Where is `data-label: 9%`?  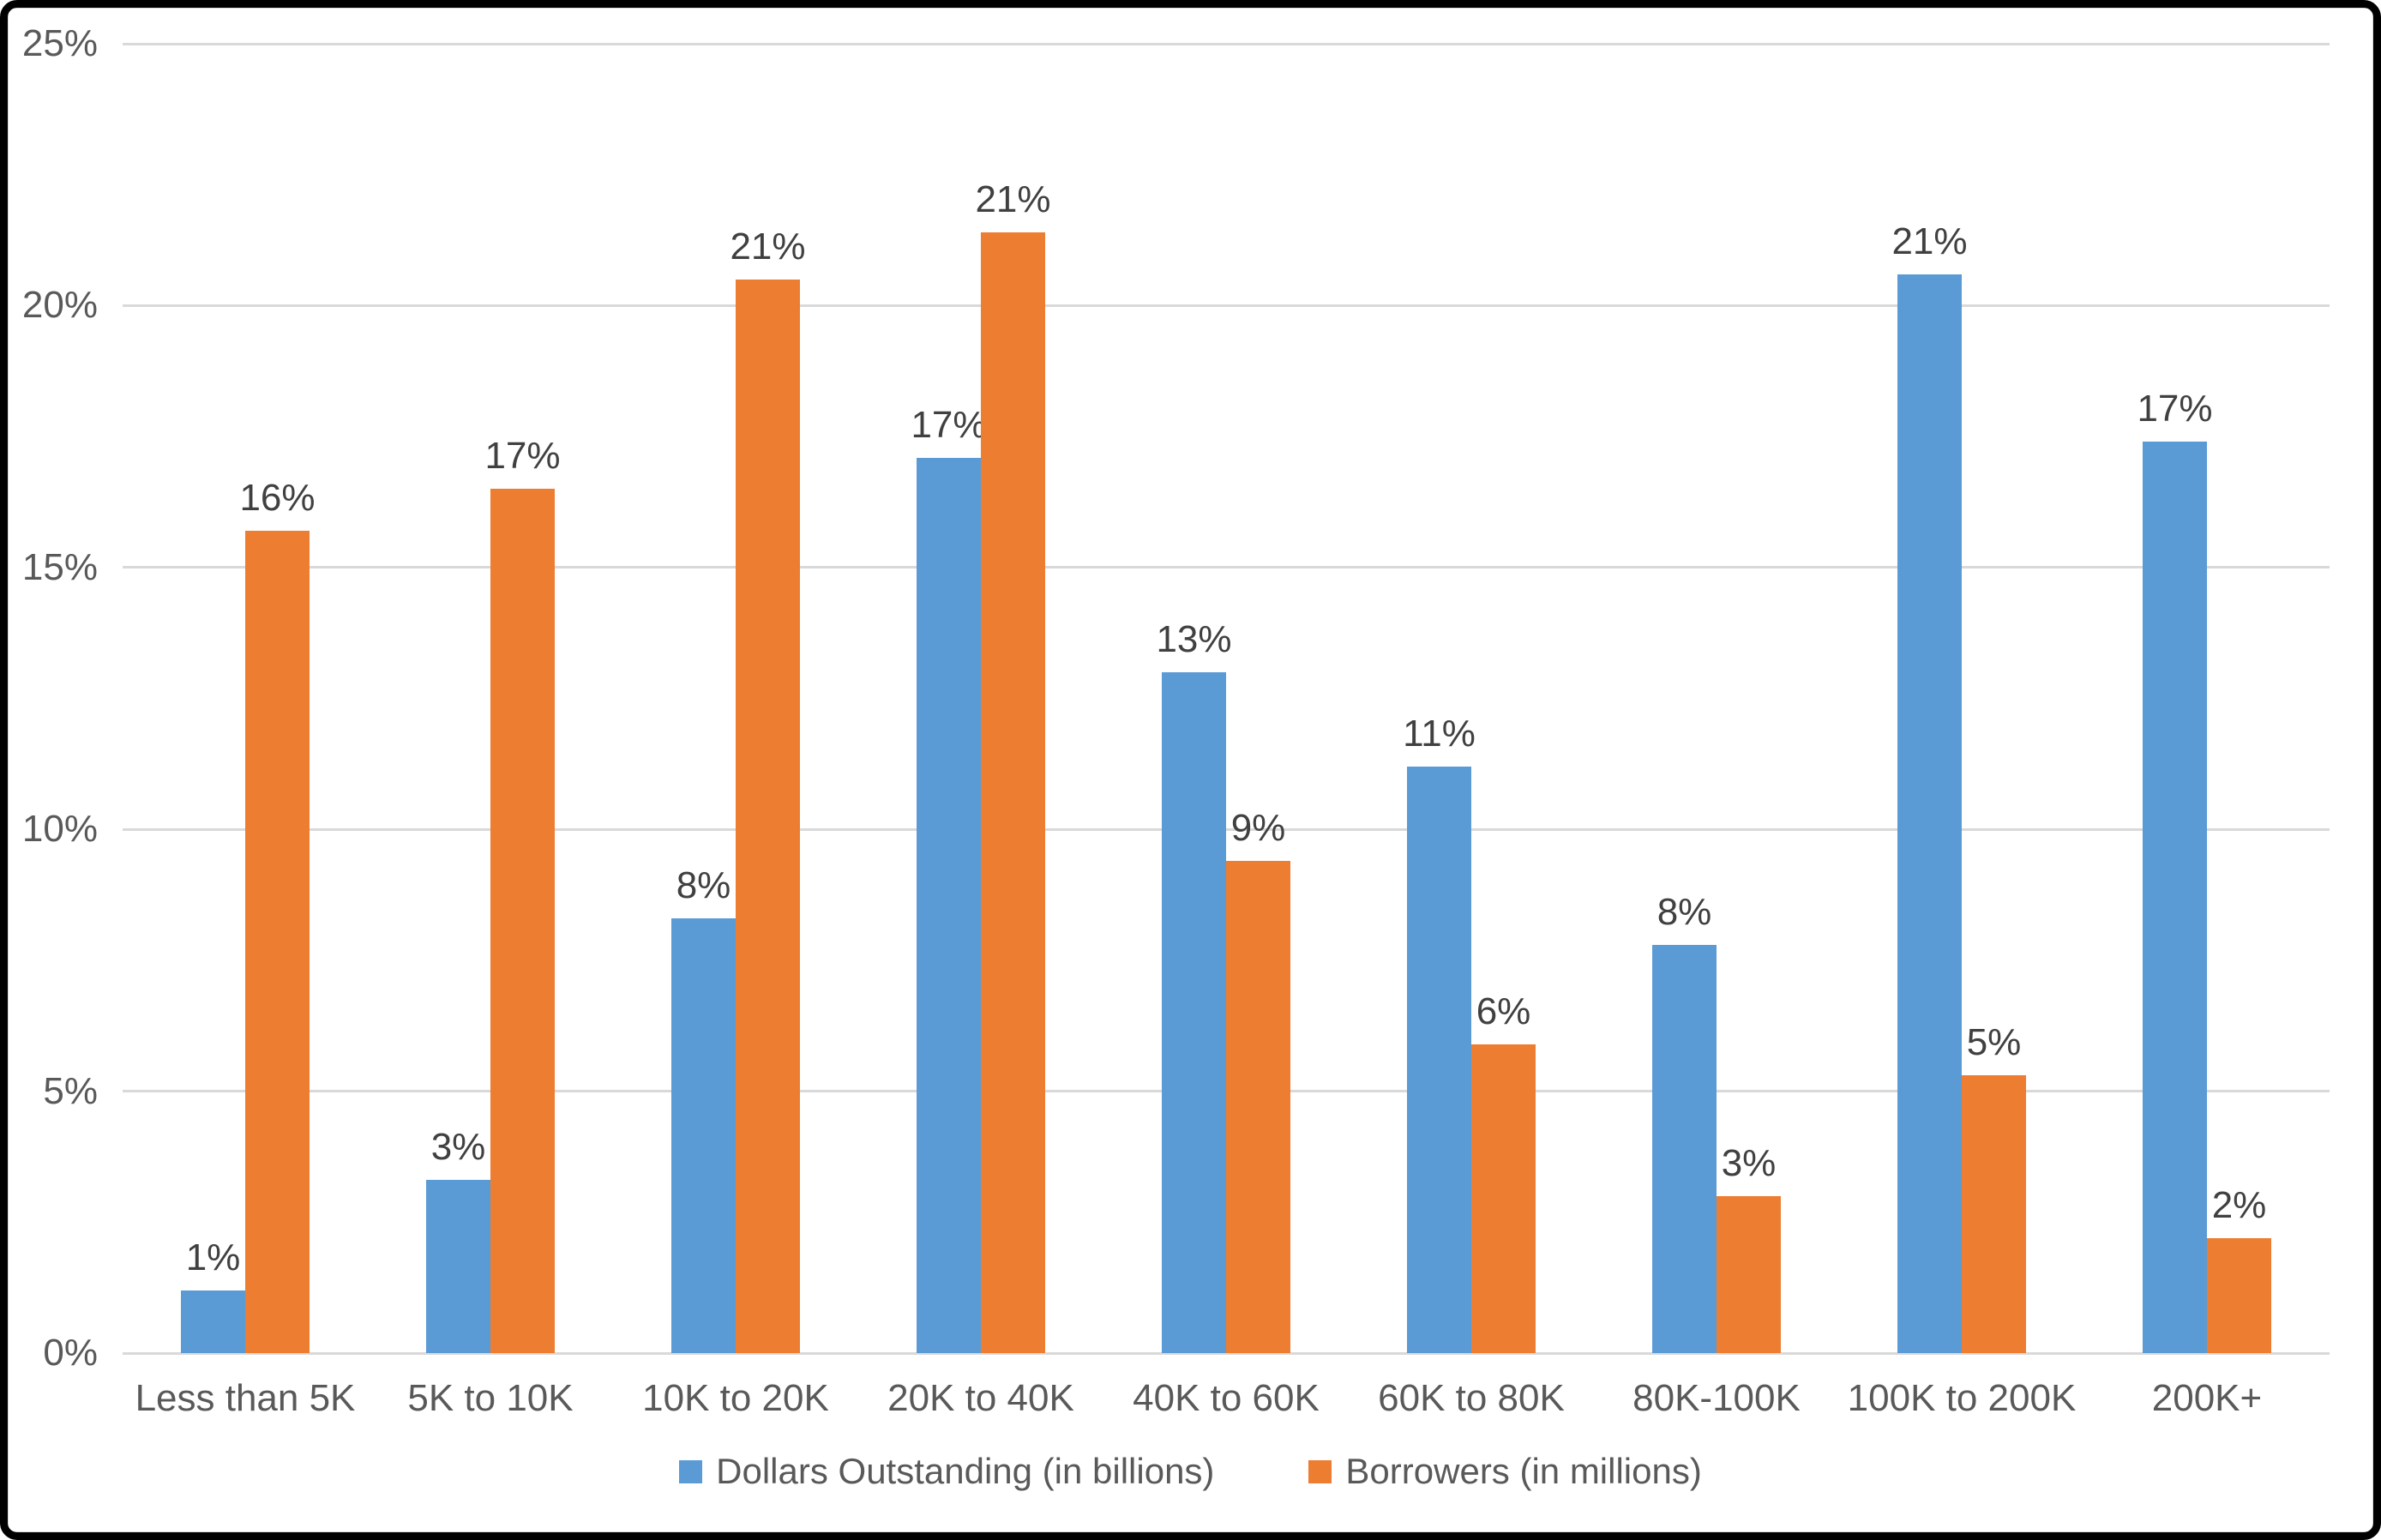 data-label: 9% is located at coordinates (1258, 827).